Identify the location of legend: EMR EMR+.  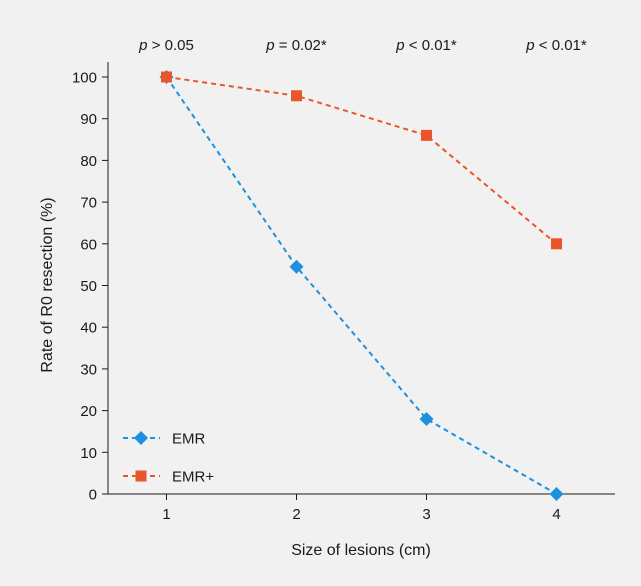
(168, 458).